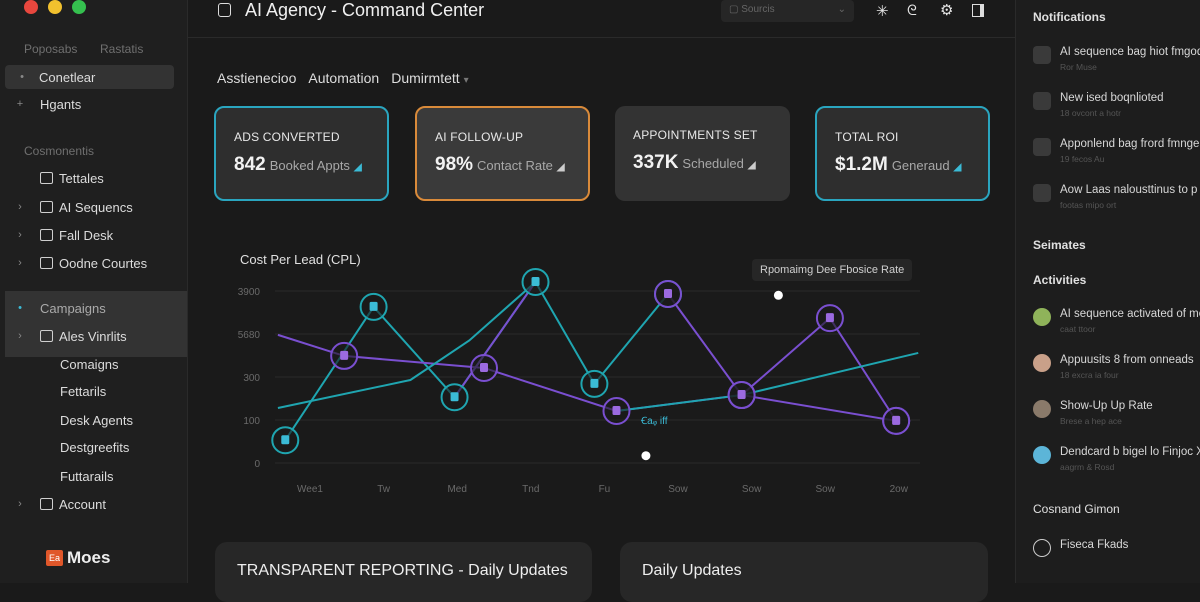  I want to click on close-window-button, so click(31, 7).